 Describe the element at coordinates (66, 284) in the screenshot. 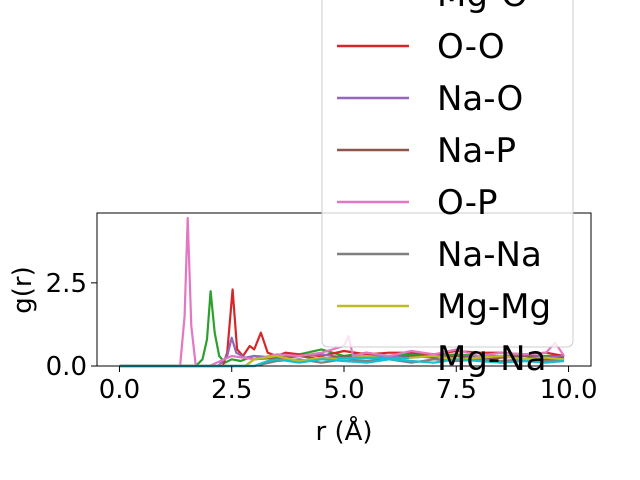

I see `y-tick-label: 2.5` at that location.